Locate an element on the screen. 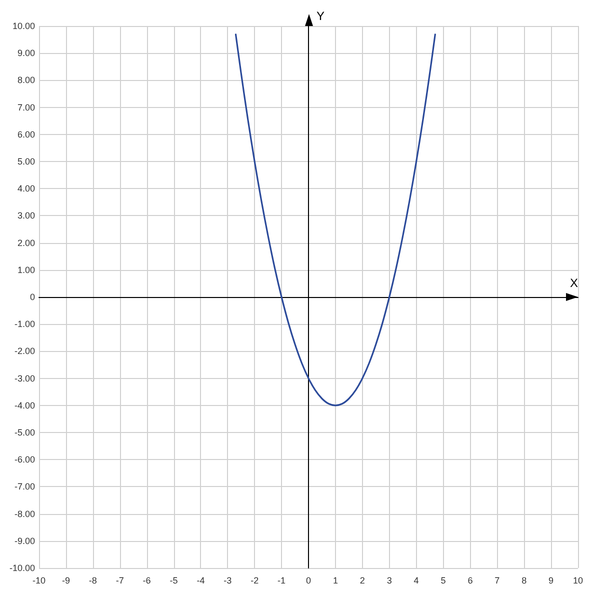  x-tick-label: 4 is located at coordinates (416, 581).